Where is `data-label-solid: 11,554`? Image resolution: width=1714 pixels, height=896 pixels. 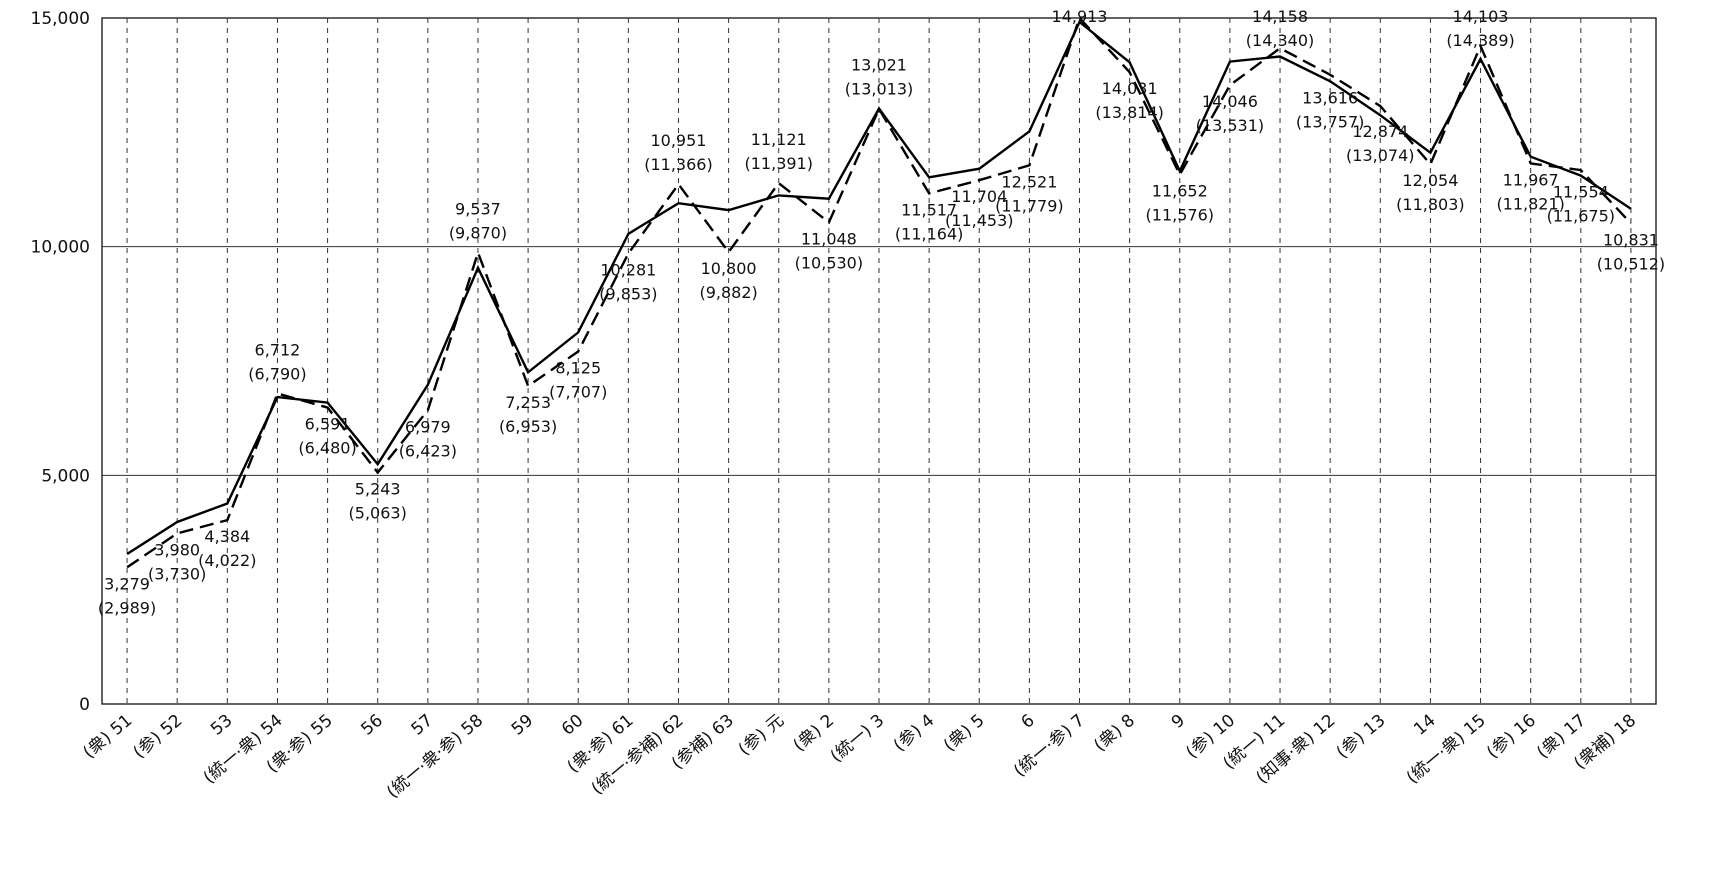
data-label-solid: 11,554 is located at coordinates (1581, 192).